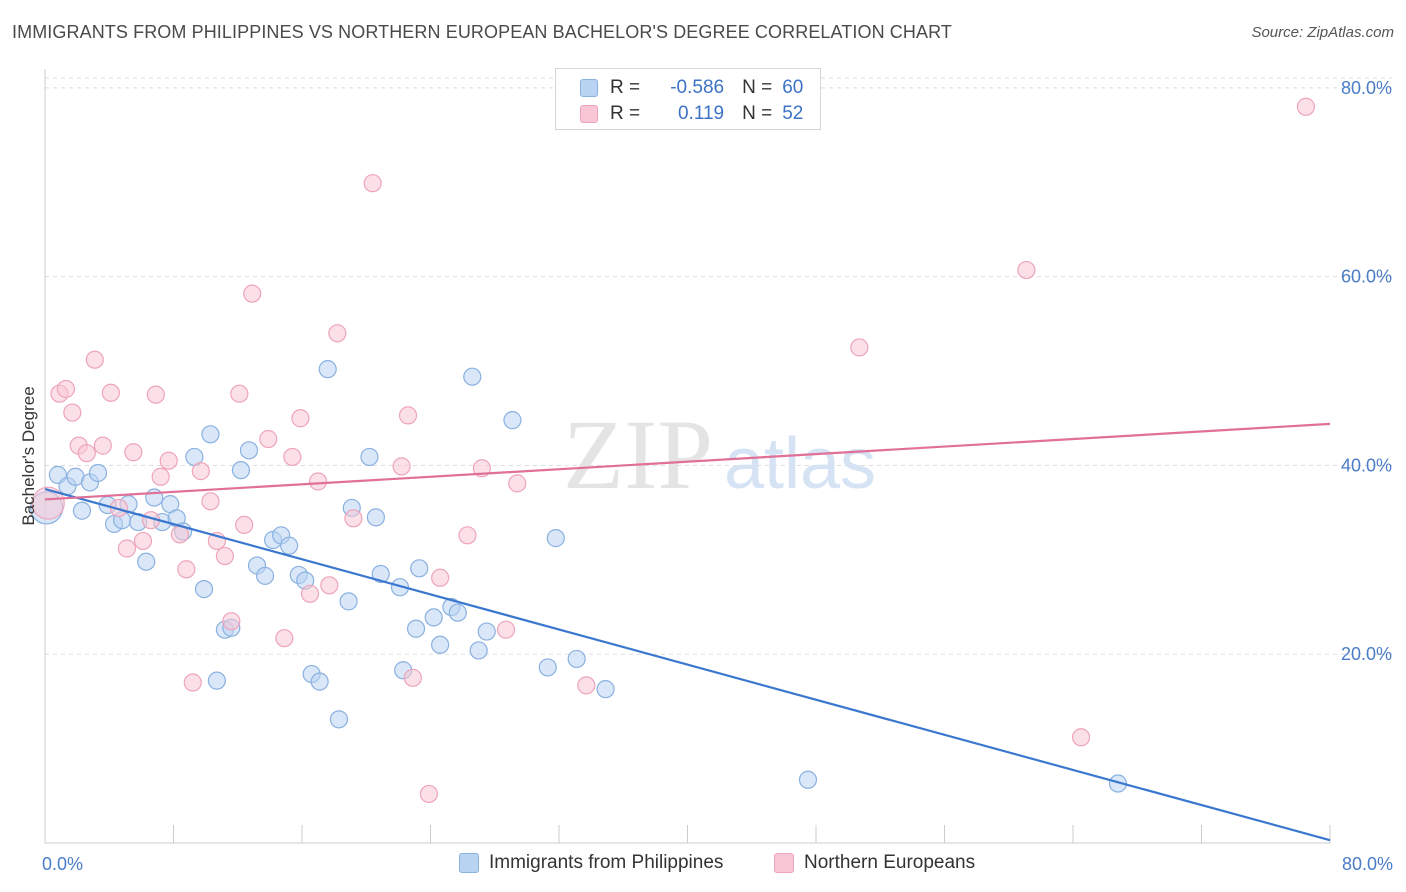  Describe the element at coordinates (28, 455) in the screenshot. I see `y-axis-label: Bachelor's Degree` at that location.